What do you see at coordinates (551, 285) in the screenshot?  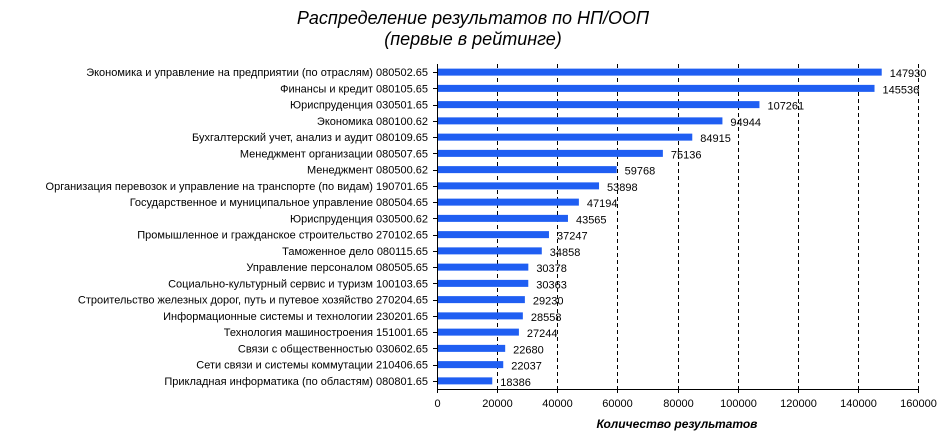 I see `value-label: 30363` at bounding box center [551, 285].